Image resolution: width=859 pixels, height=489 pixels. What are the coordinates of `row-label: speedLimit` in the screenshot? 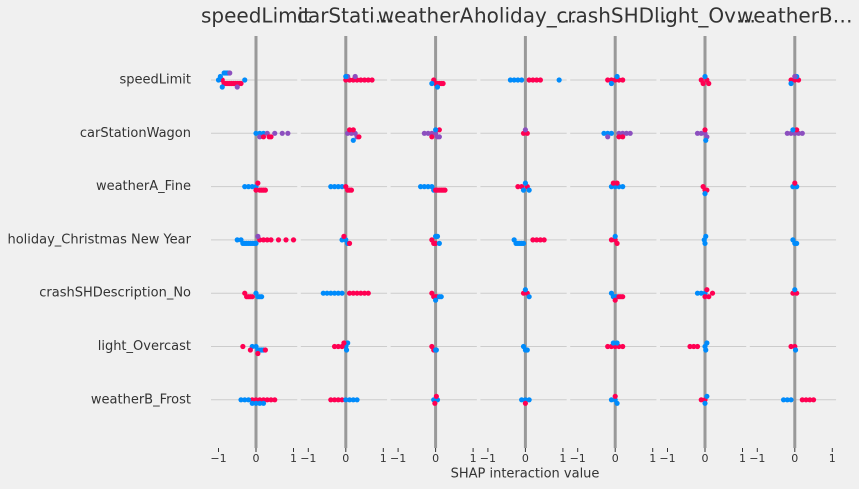 It's located at (156, 80).